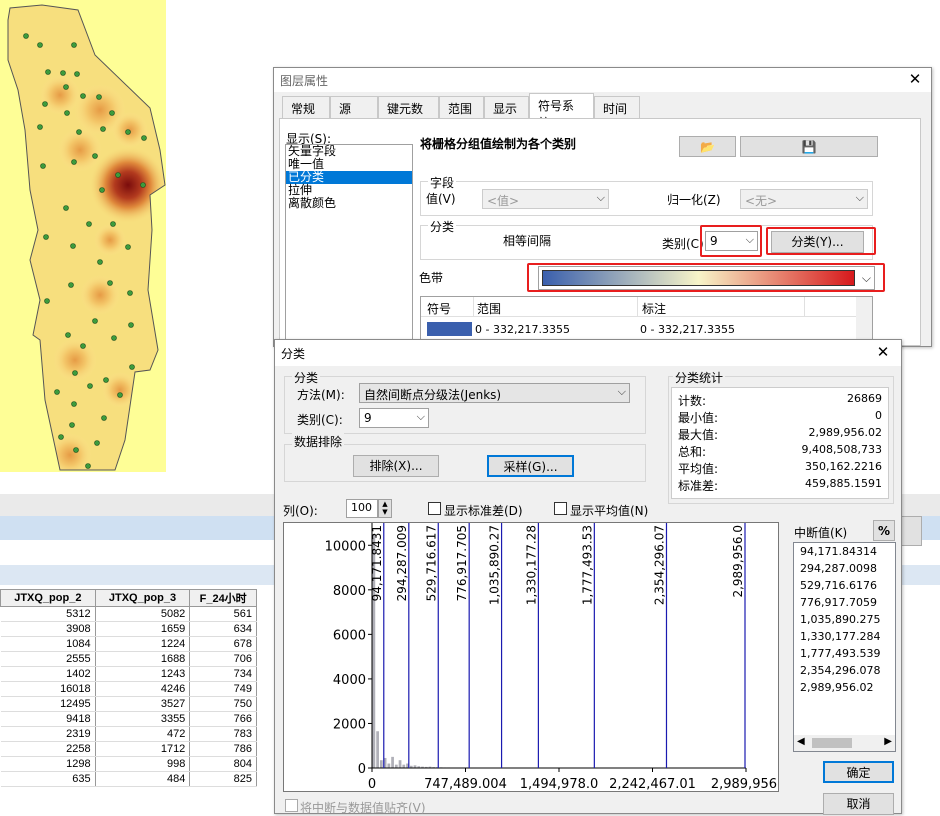 The image size is (940, 816). What do you see at coordinates (692, 400) in the screenshot?
I see `stat-label: 计数:` at bounding box center [692, 400].